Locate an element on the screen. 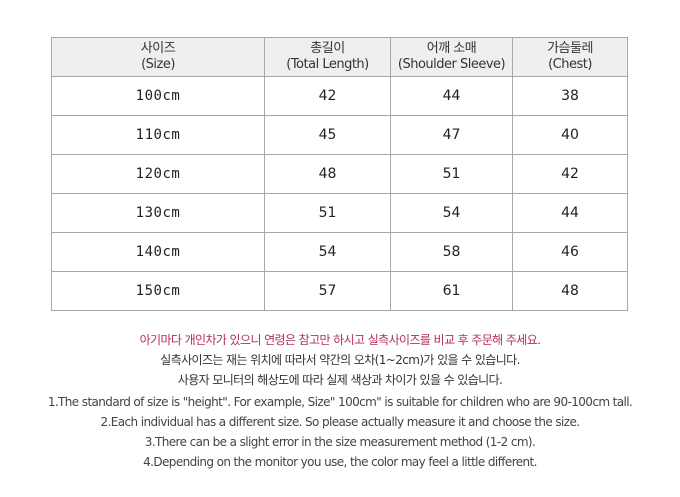 The height and width of the screenshot is (497, 680). header-en: (Size) is located at coordinates (158, 64).